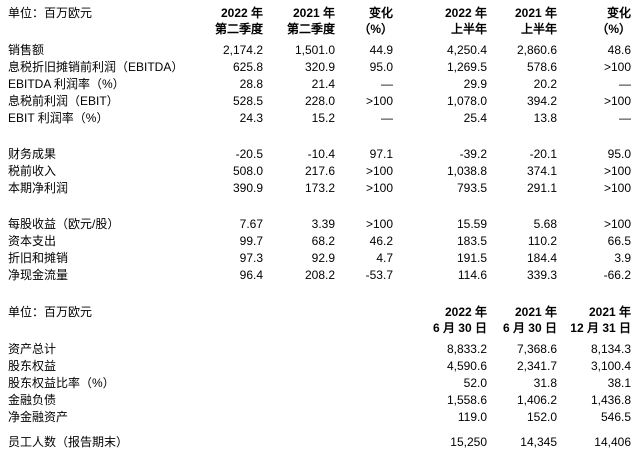  I want to click on row-label: 资本支出, so click(32, 241).